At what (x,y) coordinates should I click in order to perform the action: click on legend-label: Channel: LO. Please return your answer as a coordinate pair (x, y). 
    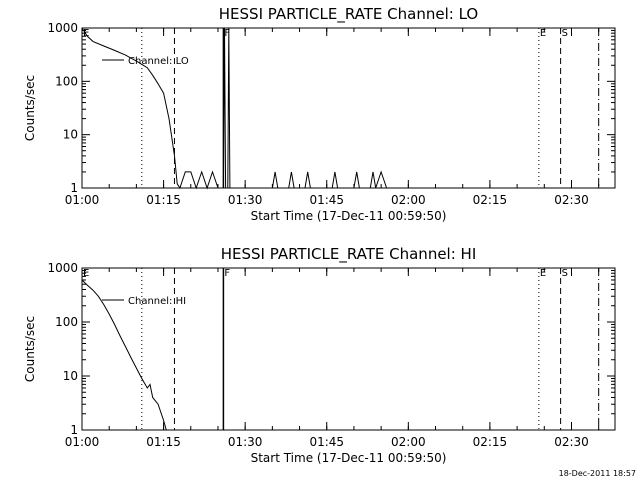
    Looking at the image, I should click on (158, 61).